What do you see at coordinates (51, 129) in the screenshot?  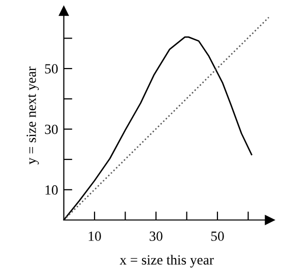 I see `y-tick-label: 30` at bounding box center [51, 129].